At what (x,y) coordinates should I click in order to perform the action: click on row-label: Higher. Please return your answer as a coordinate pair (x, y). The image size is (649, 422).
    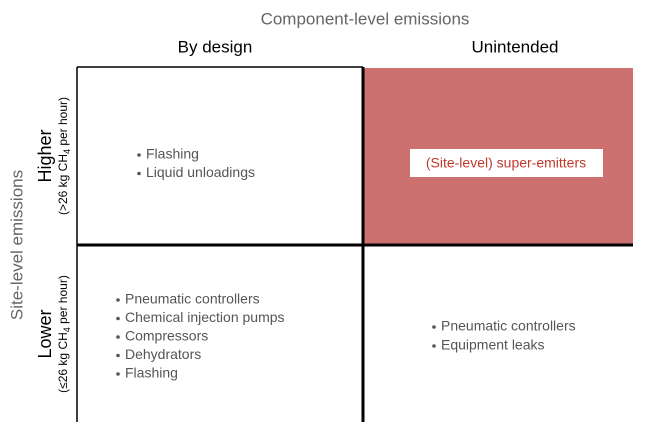
    Looking at the image, I should click on (45, 155).